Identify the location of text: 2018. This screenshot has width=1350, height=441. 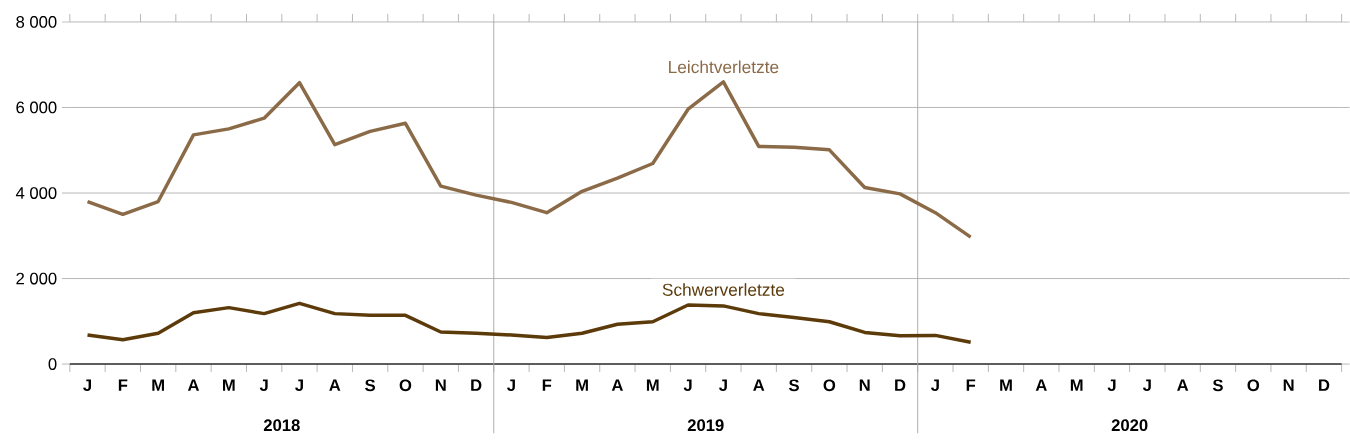
(281, 425).